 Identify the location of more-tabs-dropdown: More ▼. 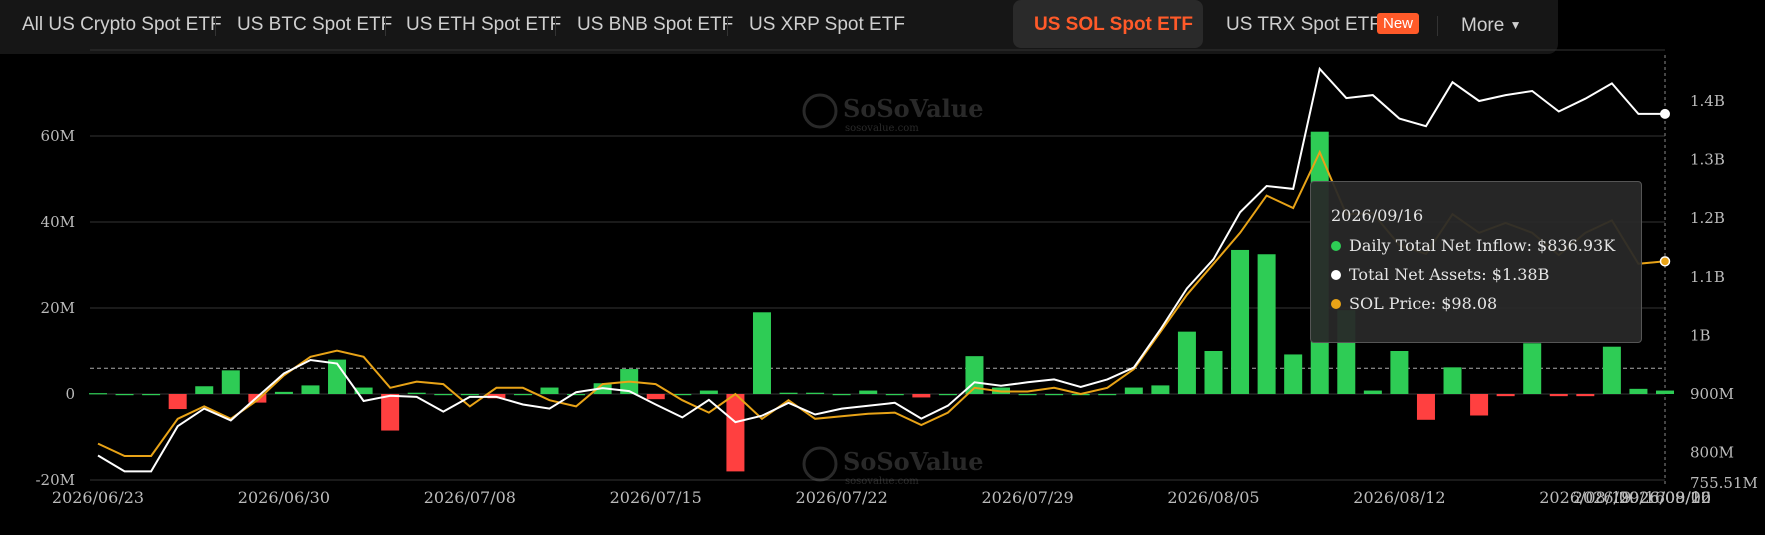
(1491, 25).